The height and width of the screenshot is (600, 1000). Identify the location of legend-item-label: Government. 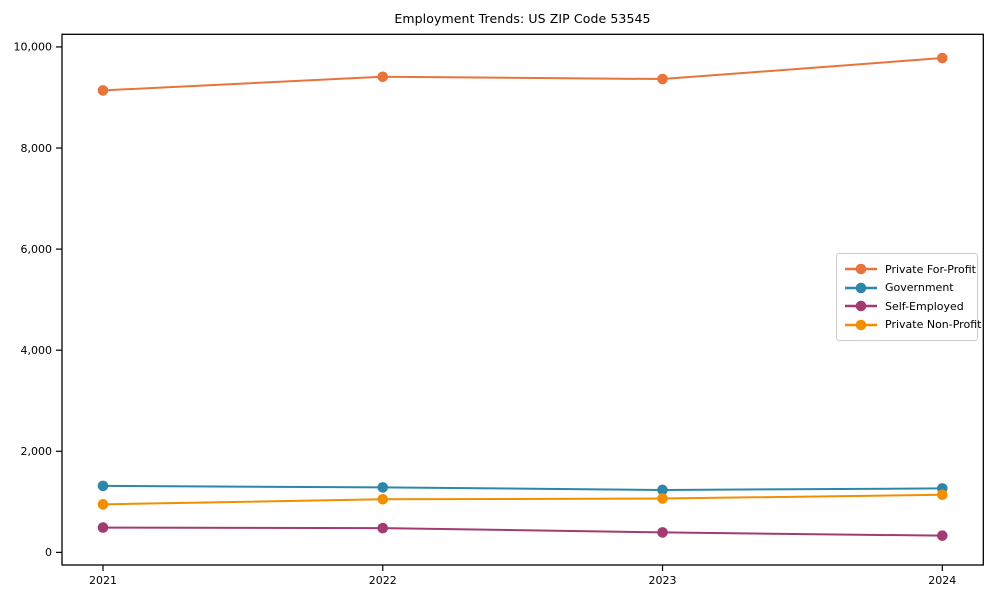
(919, 288).